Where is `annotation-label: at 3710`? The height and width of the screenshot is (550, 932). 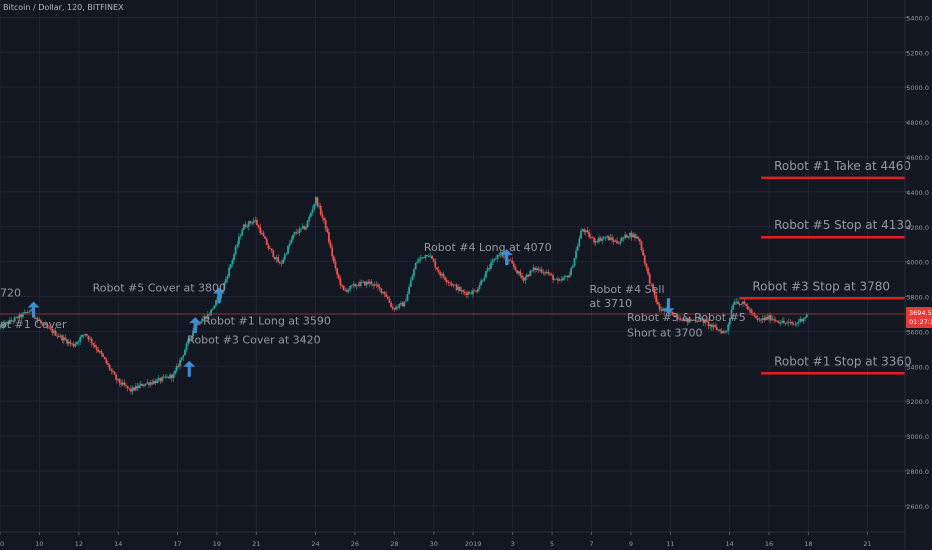
annotation-label: at 3710 is located at coordinates (611, 303).